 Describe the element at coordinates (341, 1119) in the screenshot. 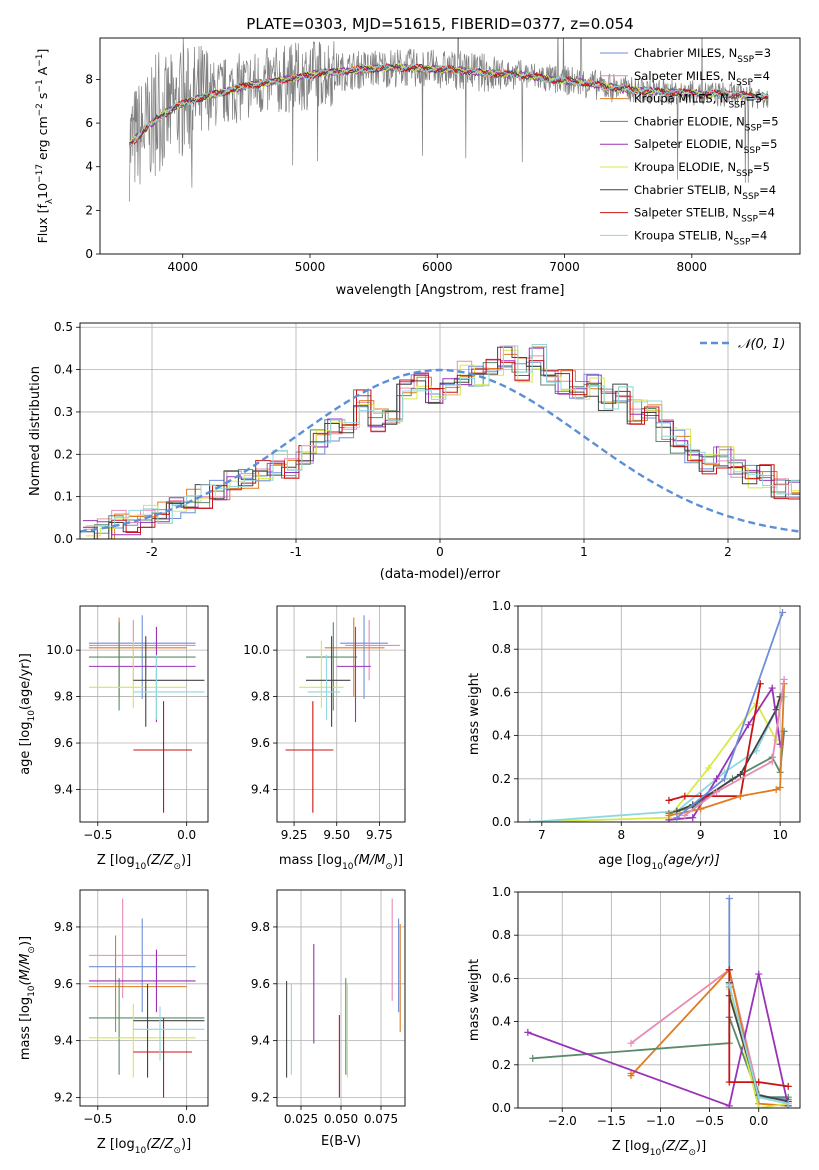

I see `x-tick-label: 0.050` at that location.